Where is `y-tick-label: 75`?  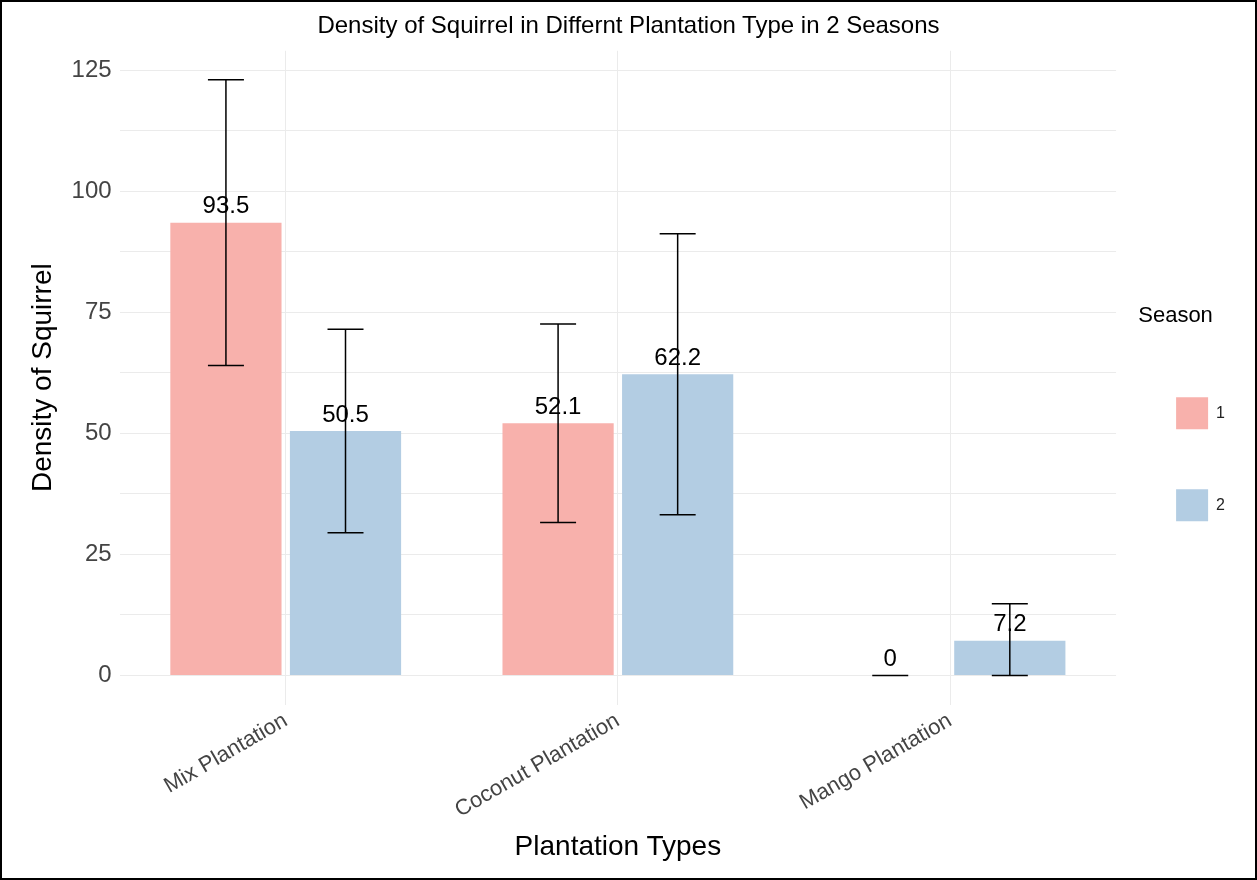
y-tick-label: 75 is located at coordinates (98, 310).